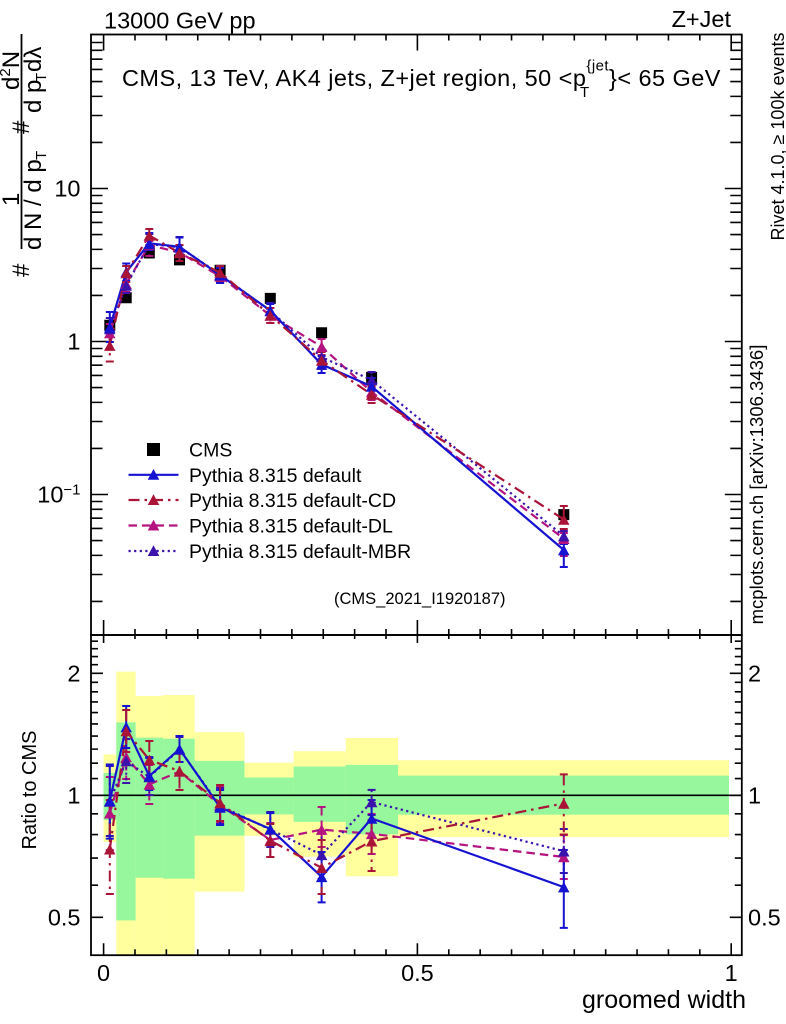  Describe the element at coordinates (777, 137) in the screenshot. I see `svg-text: Rivet 4.1.0, ≥ 100k events` at that location.